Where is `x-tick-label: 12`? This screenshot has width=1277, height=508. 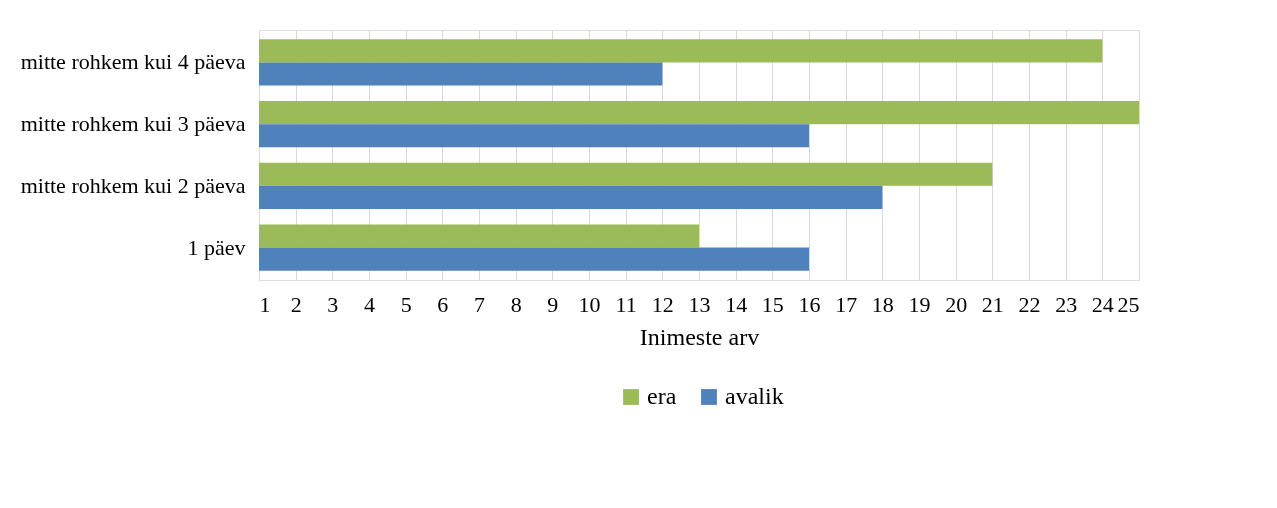
x-tick-label: 12 is located at coordinates (662, 304).